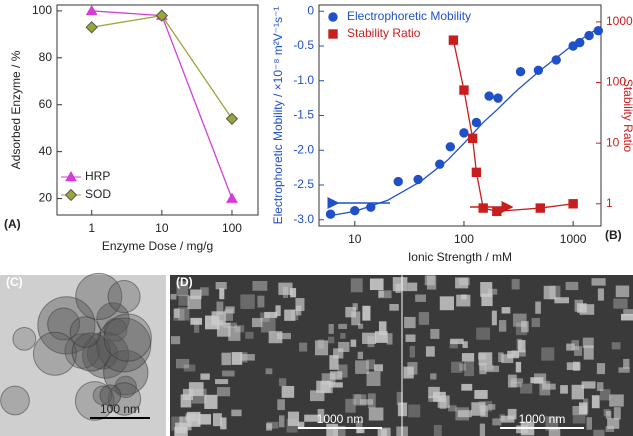 The width and height of the screenshot is (633, 436). What do you see at coordinates (310, 10) in the screenshot?
I see `y-tick-label: 0` at bounding box center [310, 10].